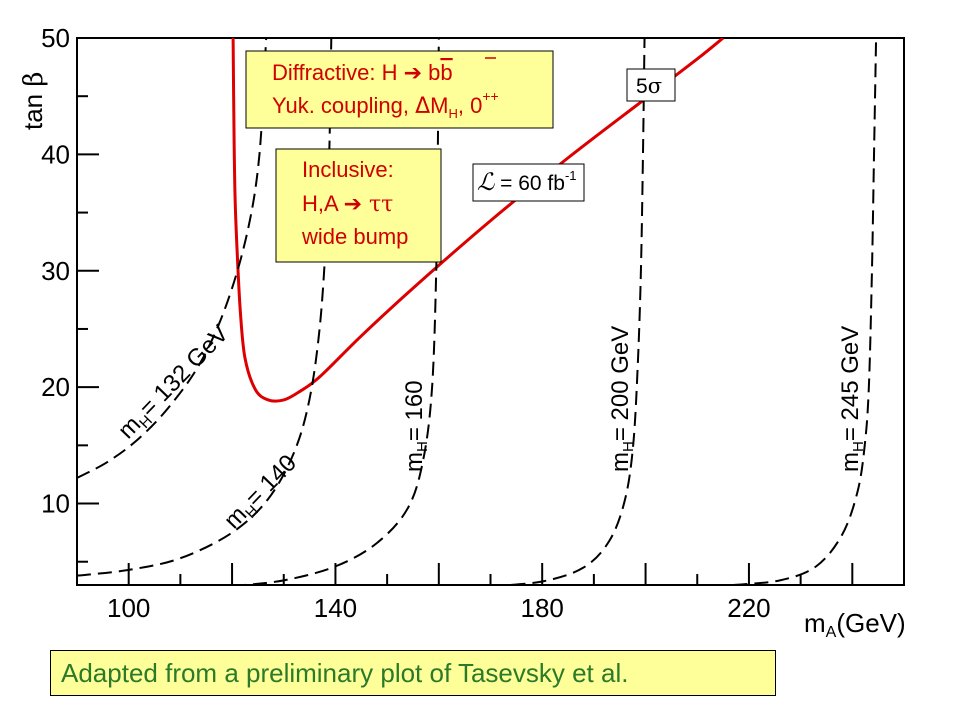 This screenshot has width=960, height=720. What do you see at coordinates (55, 38) in the screenshot?
I see `y-tick-label: 50` at bounding box center [55, 38].